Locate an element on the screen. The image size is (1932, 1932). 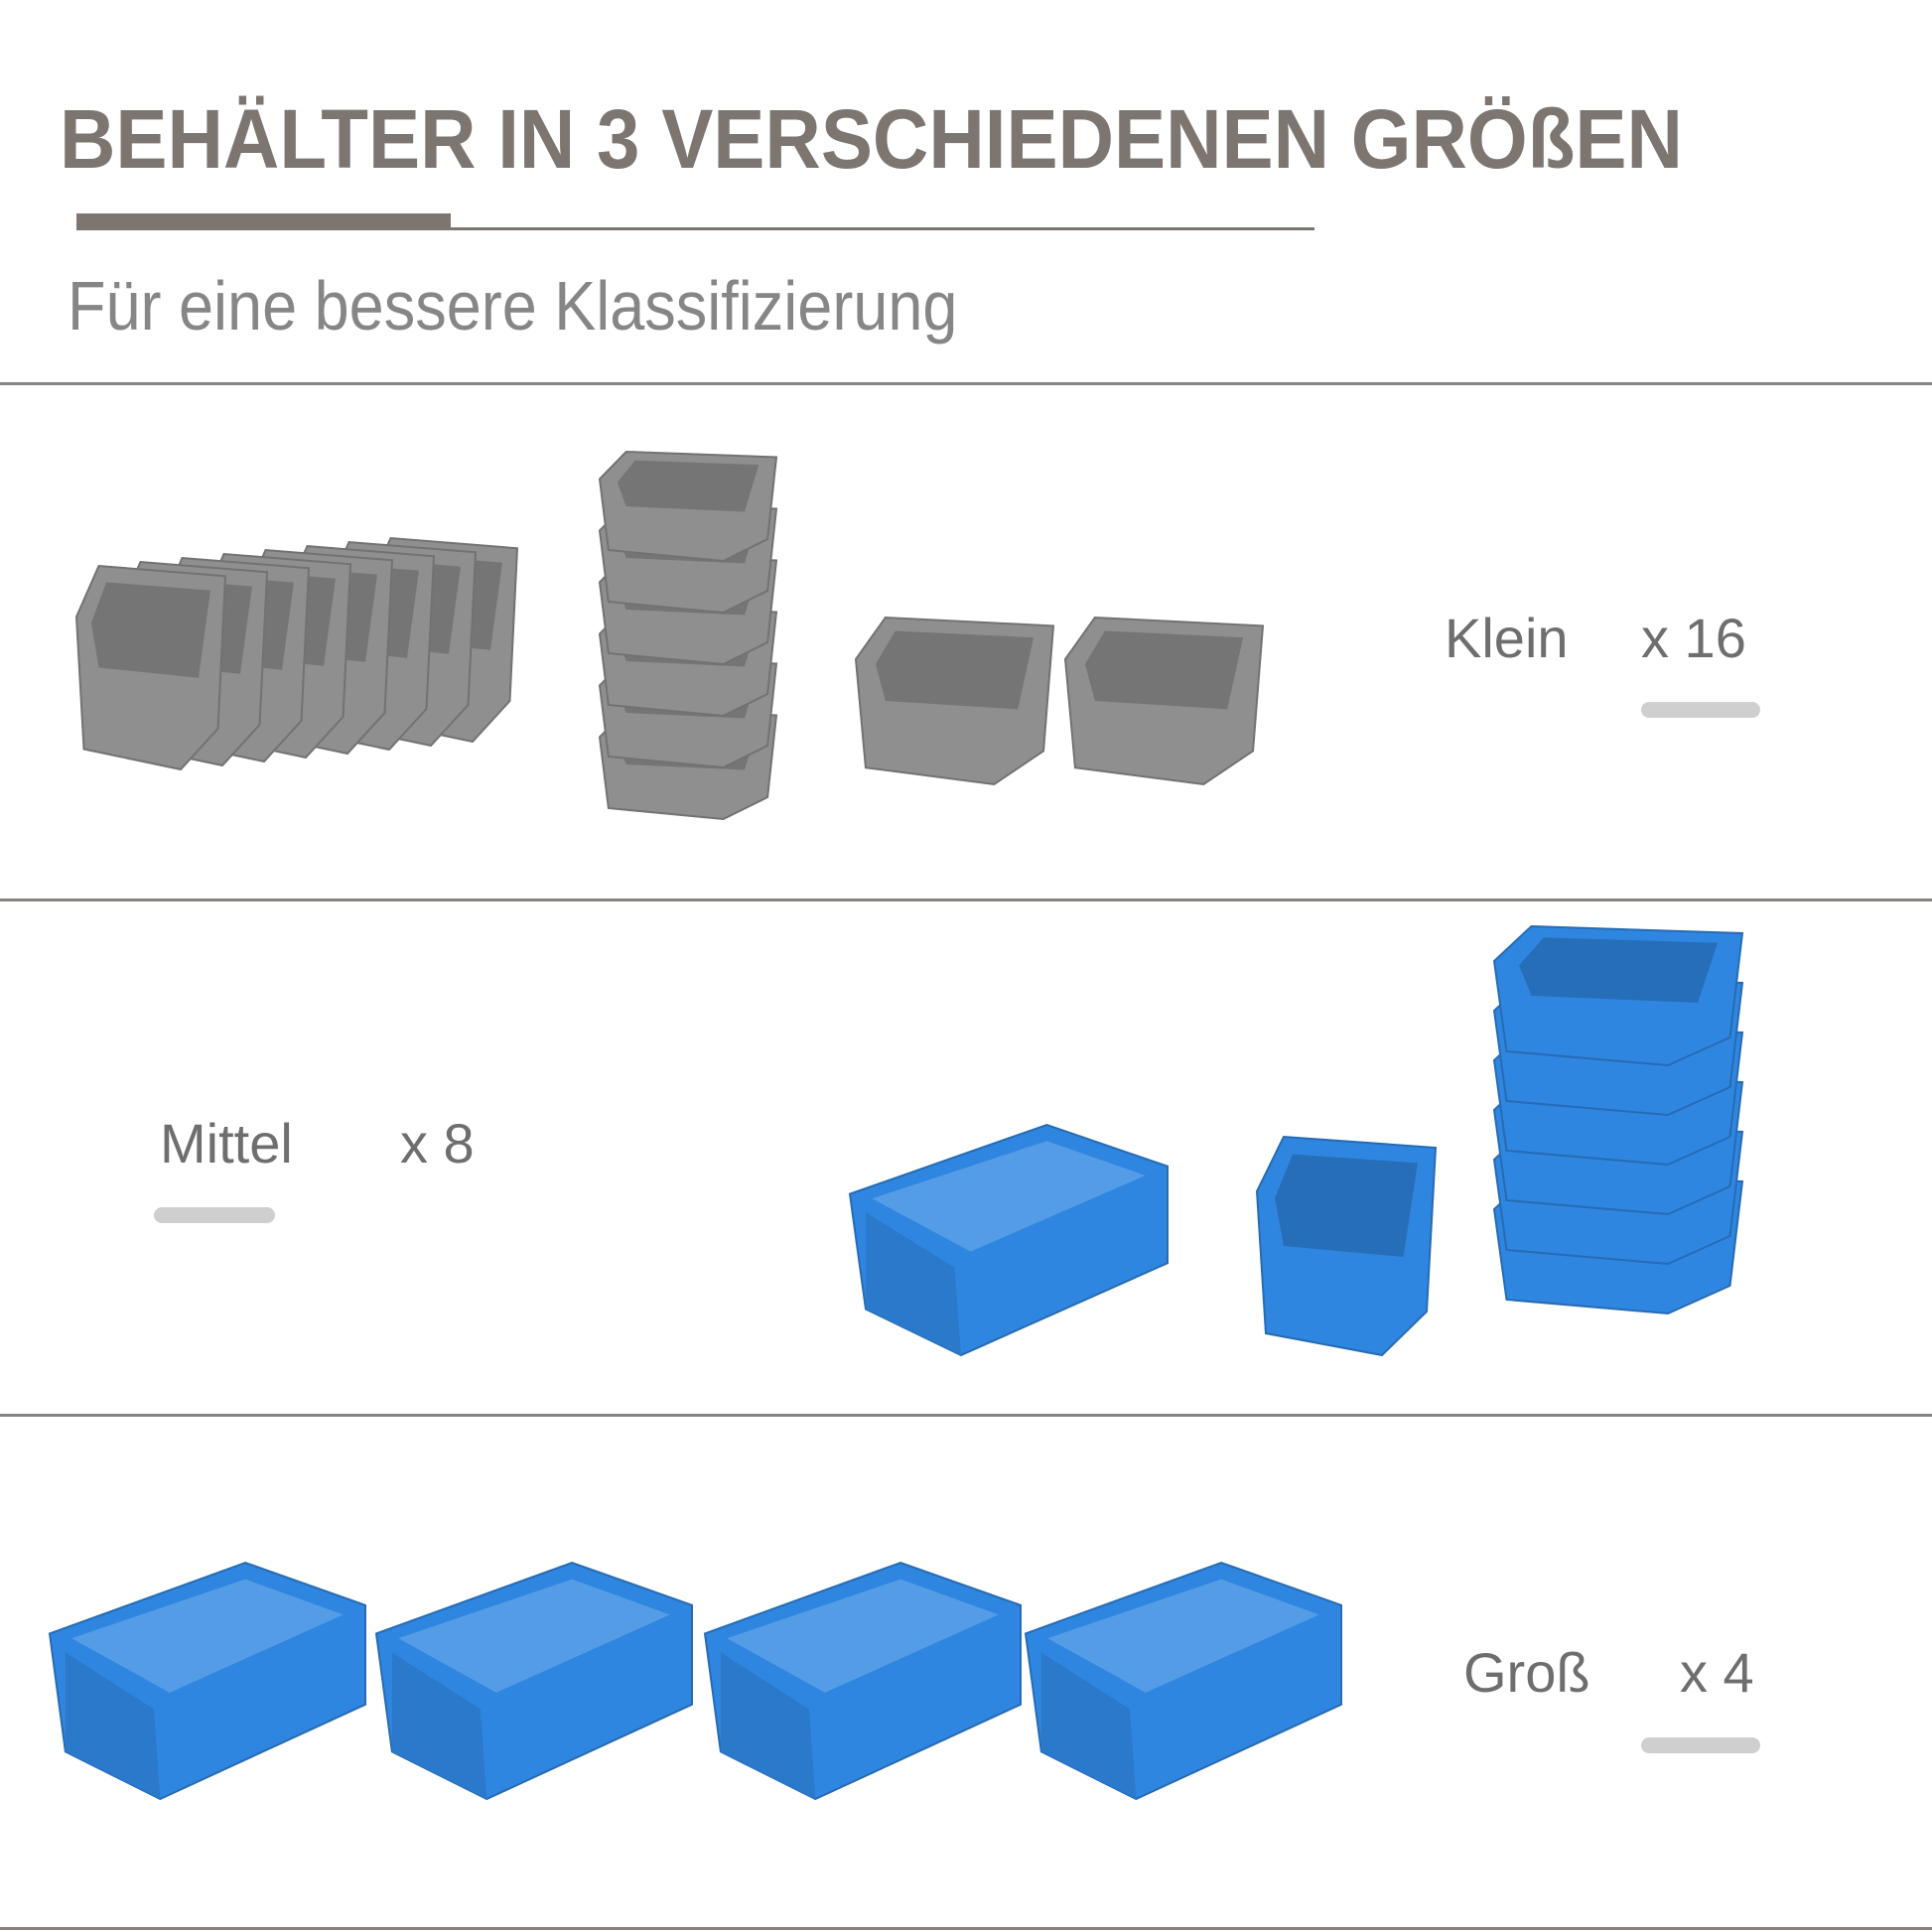
quantity-large: x 4 is located at coordinates (1717, 1672).